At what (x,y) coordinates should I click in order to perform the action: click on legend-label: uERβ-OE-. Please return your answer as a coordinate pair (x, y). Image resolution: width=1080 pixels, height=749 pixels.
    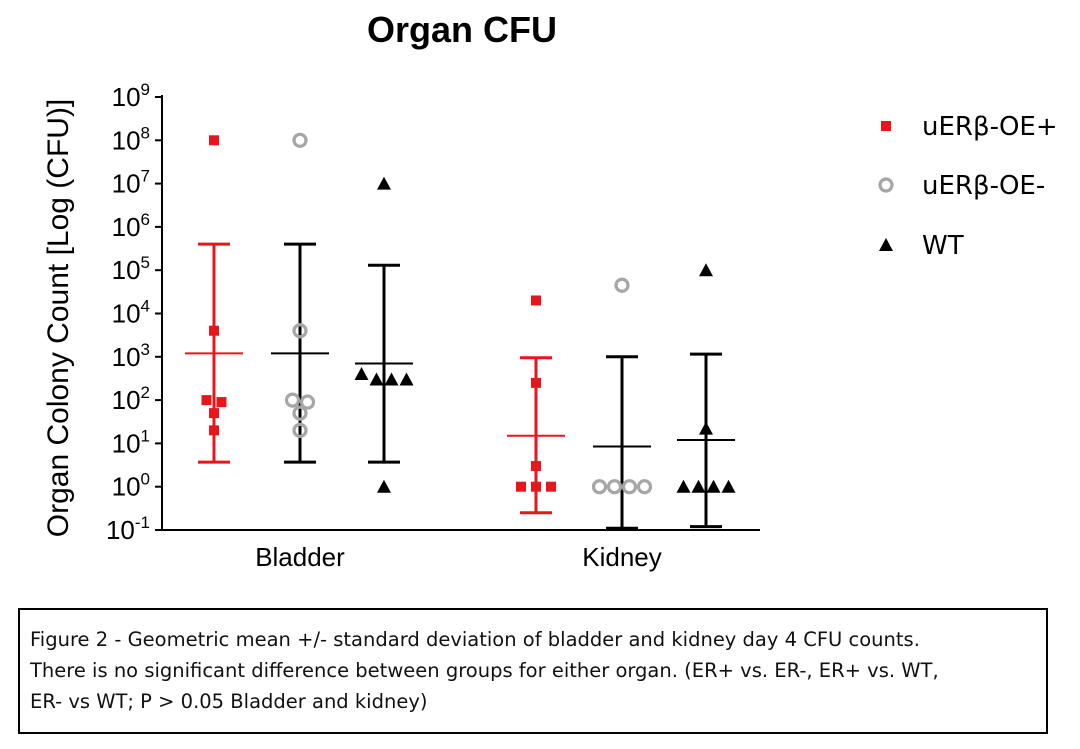
    Looking at the image, I should click on (983, 186).